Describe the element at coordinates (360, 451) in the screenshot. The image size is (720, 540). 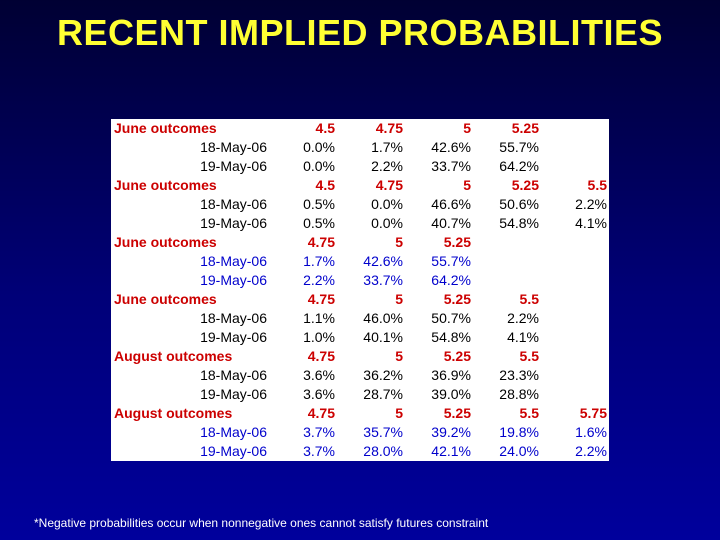
I see `probability-row: 19-May-06 3.7% 28.0% 42.1% 24.0% 2.2%` at that location.